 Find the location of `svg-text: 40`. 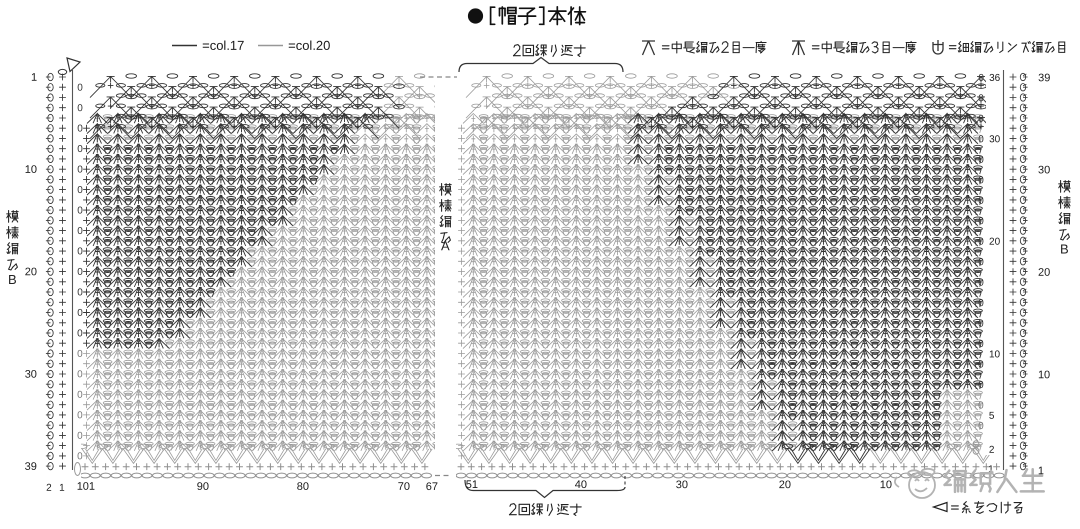

svg-text: 40 is located at coordinates (581, 485).